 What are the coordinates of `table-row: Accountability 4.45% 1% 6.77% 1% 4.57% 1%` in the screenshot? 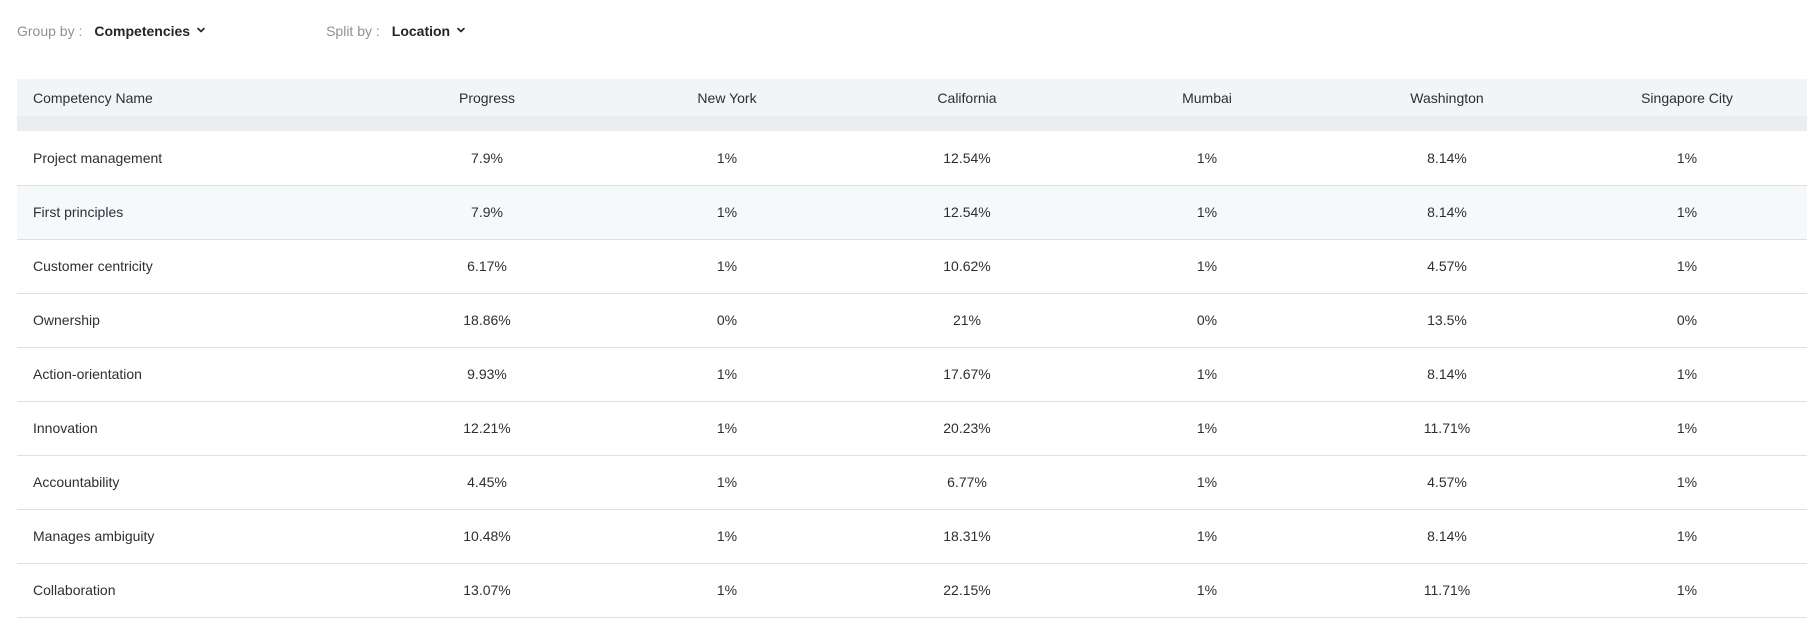 It's located at (912, 482).